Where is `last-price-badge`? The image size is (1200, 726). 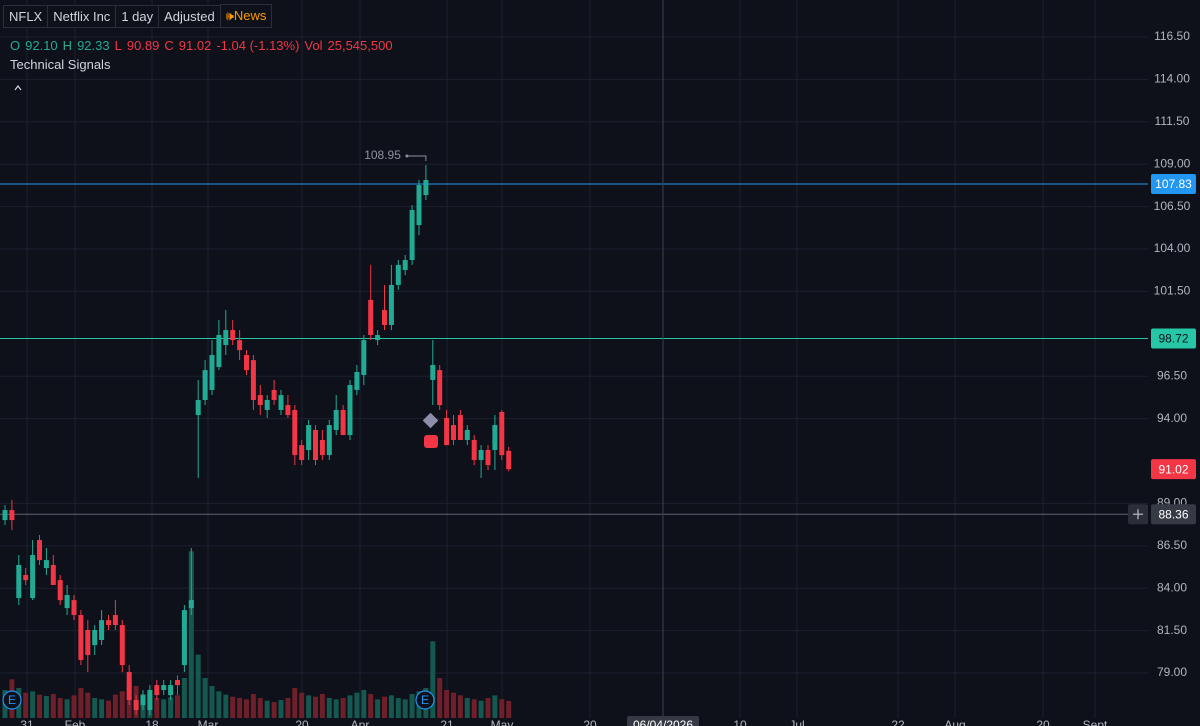 last-price-badge is located at coordinates (1173, 469).